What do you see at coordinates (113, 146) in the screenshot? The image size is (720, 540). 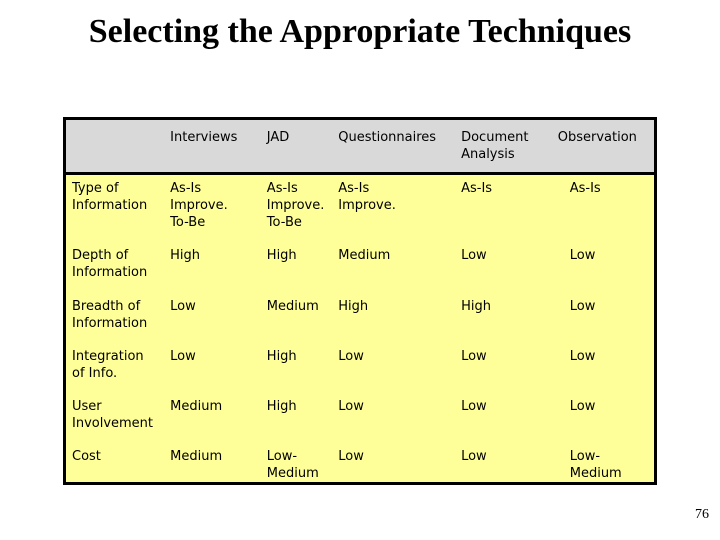 I see `column-header-blank` at bounding box center [113, 146].